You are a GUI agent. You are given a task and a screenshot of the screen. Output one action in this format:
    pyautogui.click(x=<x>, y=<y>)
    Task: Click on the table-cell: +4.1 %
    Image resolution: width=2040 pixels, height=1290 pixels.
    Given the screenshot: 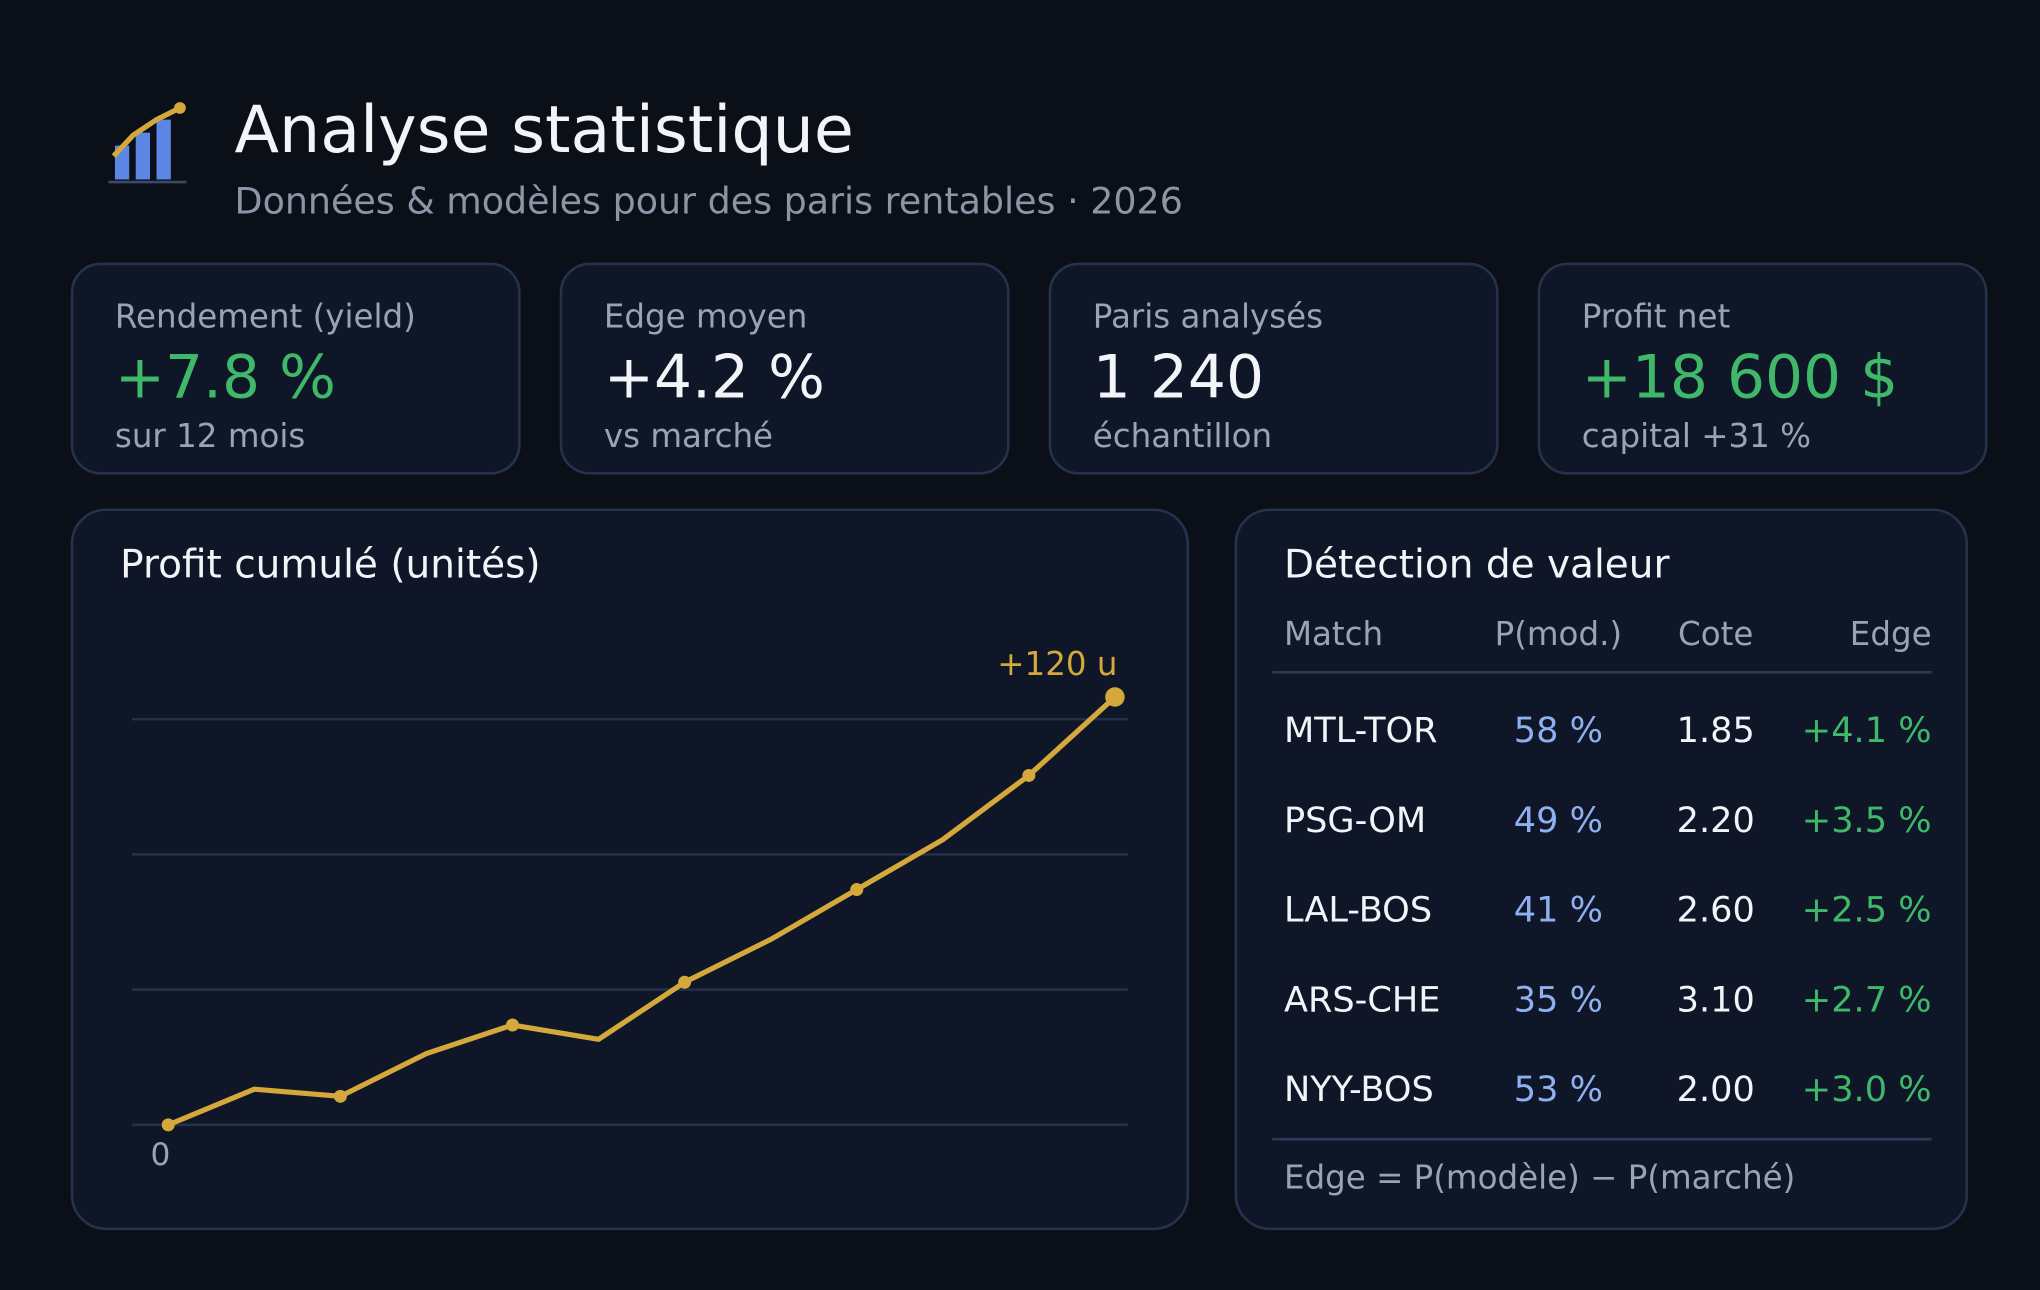 What is the action you would take?
    pyautogui.click(x=1867, y=730)
    